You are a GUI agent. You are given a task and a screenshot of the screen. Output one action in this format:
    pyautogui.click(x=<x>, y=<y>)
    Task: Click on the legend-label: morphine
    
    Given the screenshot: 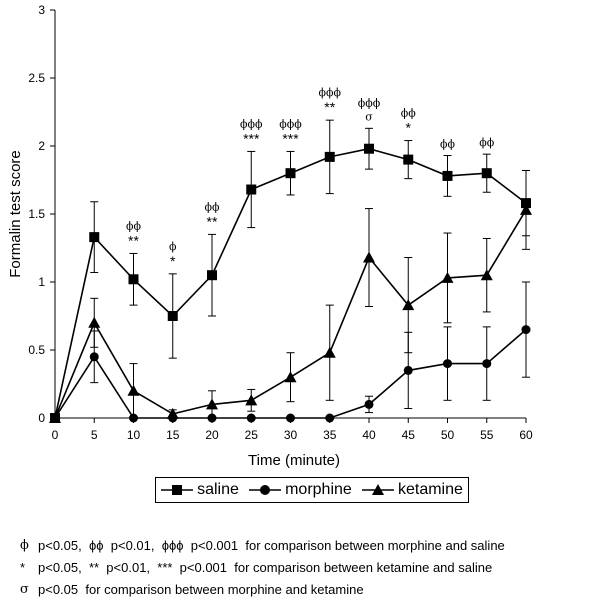 What is the action you would take?
    pyautogui.click(x=318, y=489)
    